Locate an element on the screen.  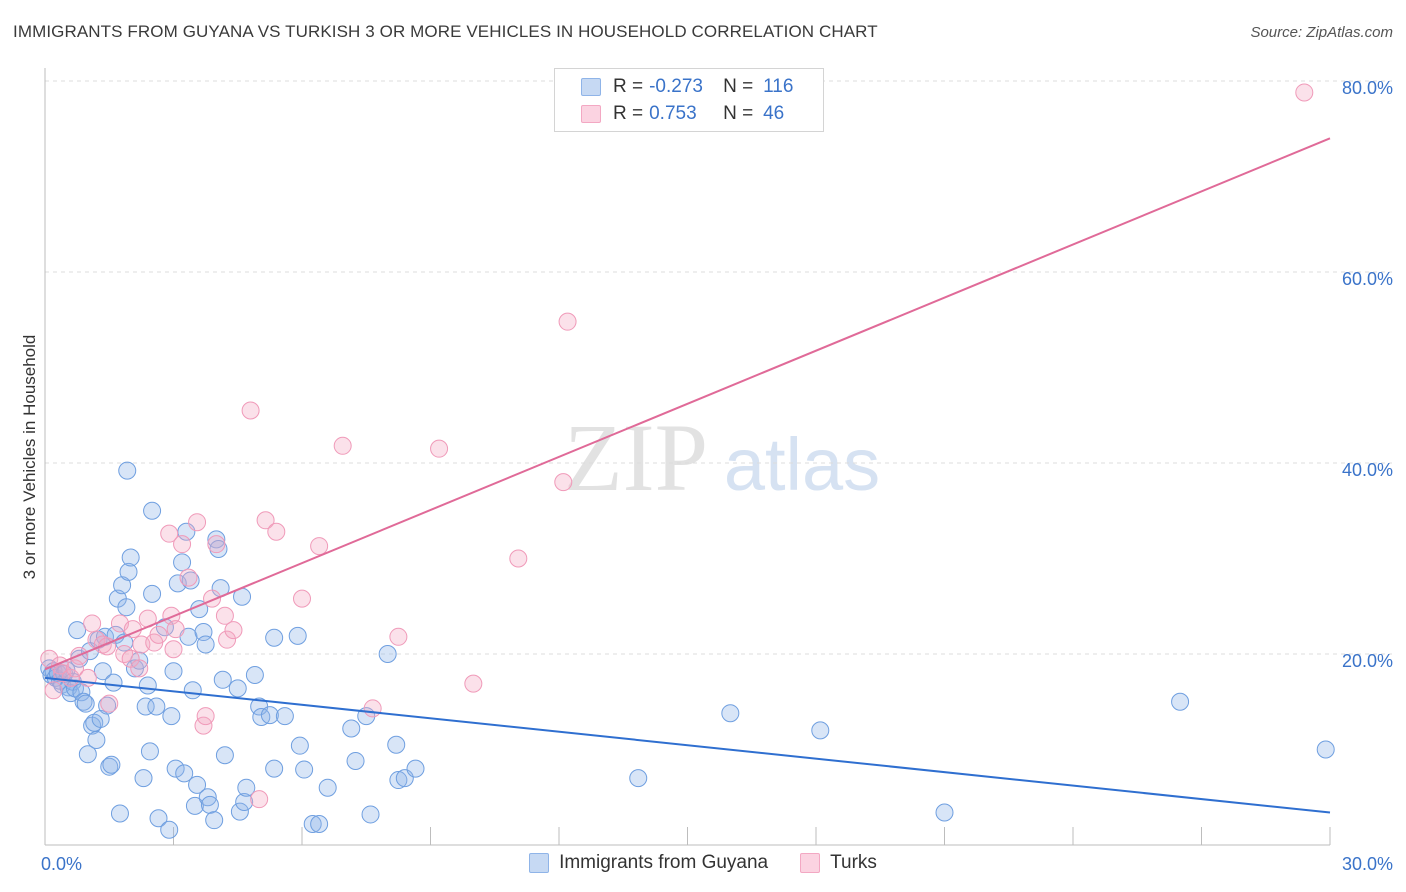
legend-n-label: N = is located at coordinates (738, 86).